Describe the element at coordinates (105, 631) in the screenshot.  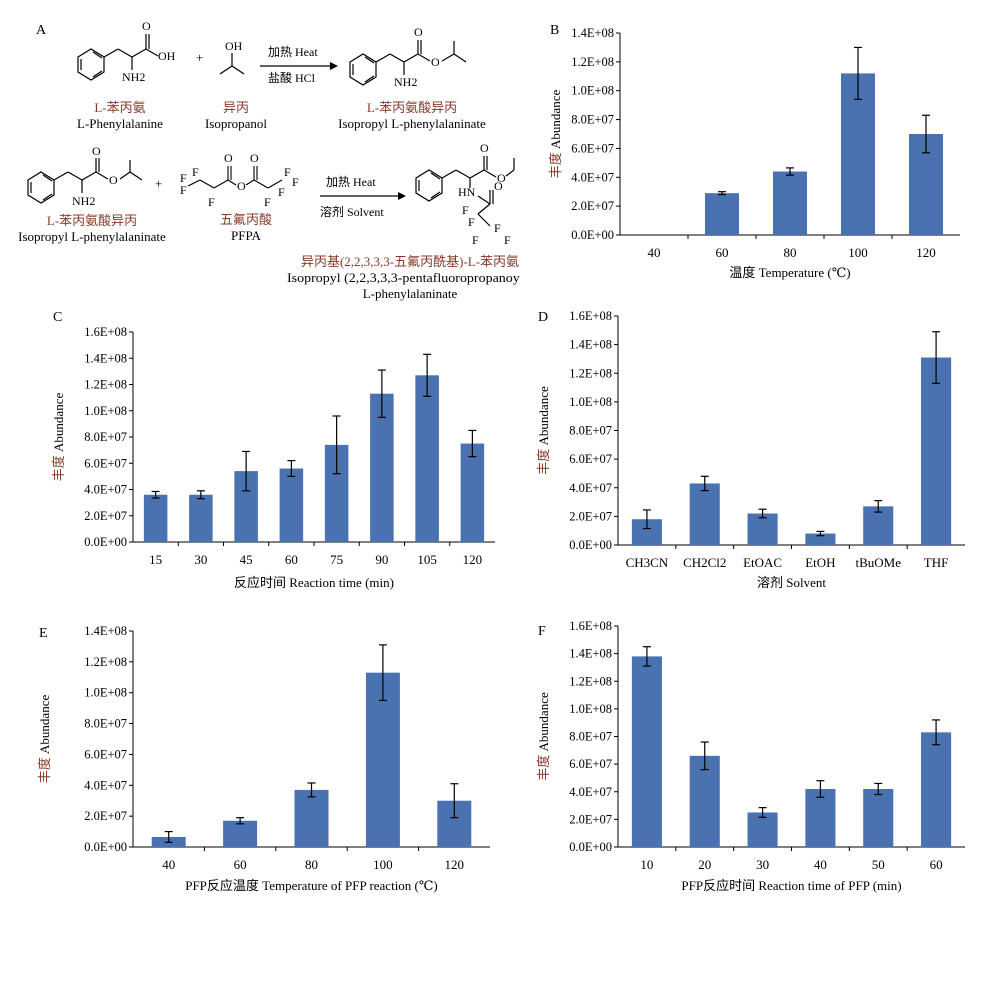
I see `y-tick-label: 1.4E+08` at that location.